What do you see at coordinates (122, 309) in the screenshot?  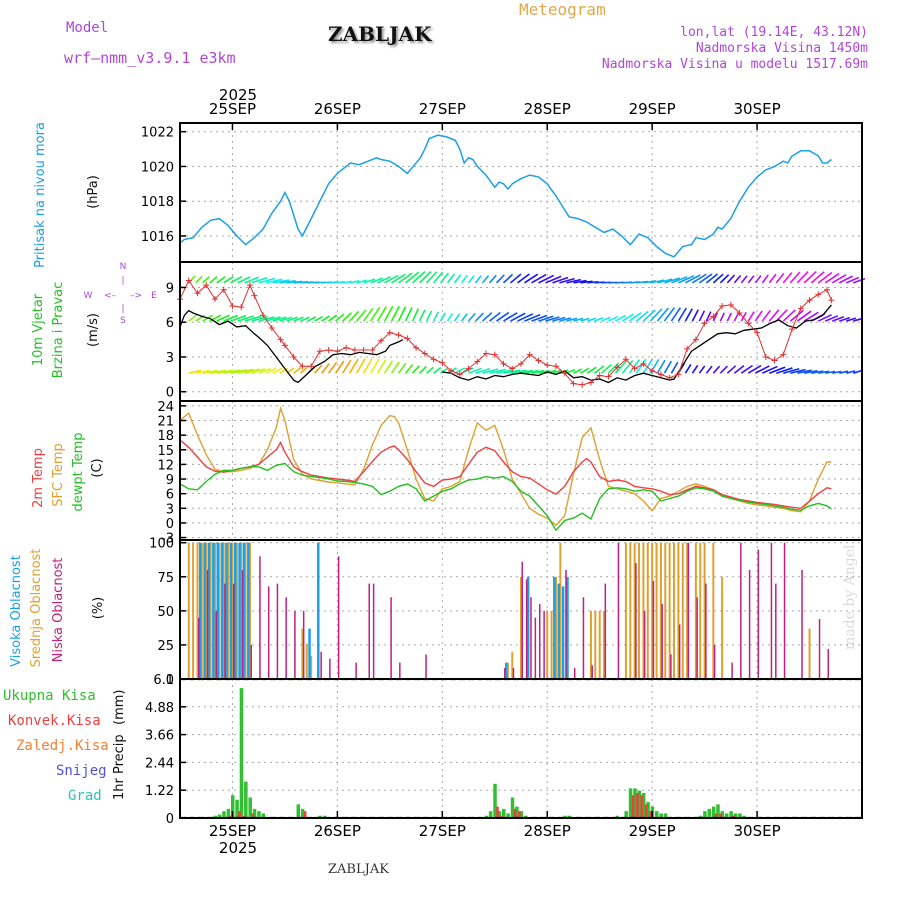 I see `compass-axis-bottom: |` at bounding box center [122, 309].